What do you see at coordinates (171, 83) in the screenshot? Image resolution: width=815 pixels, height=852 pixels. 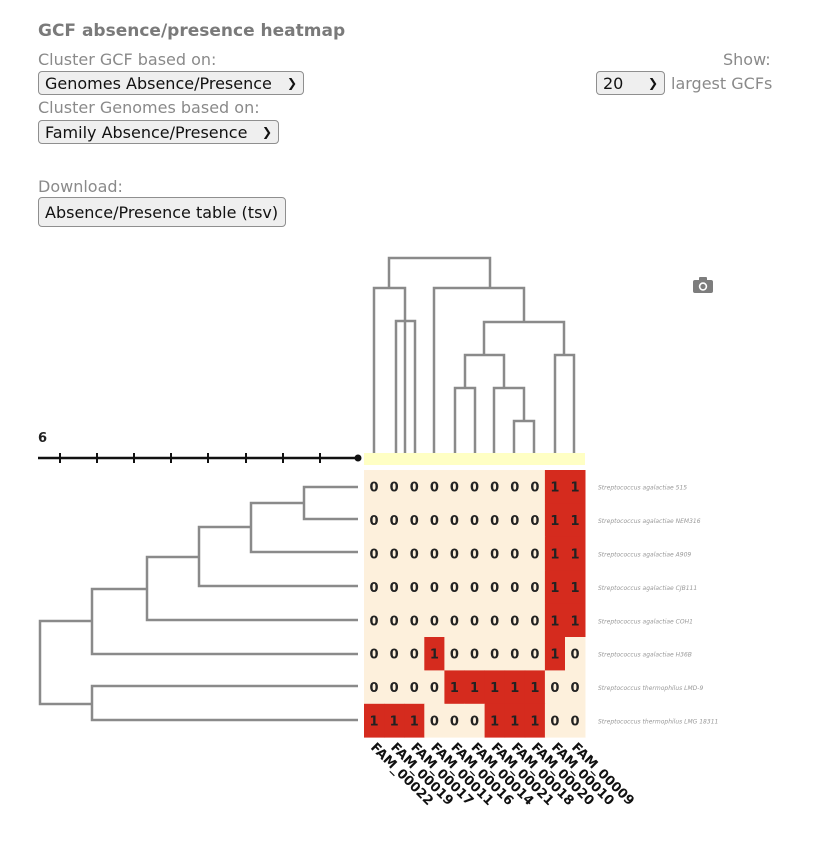 I see `cluster-gcf-select: Genomes Absence/Presence ❯` at bounding box center [171, 83].